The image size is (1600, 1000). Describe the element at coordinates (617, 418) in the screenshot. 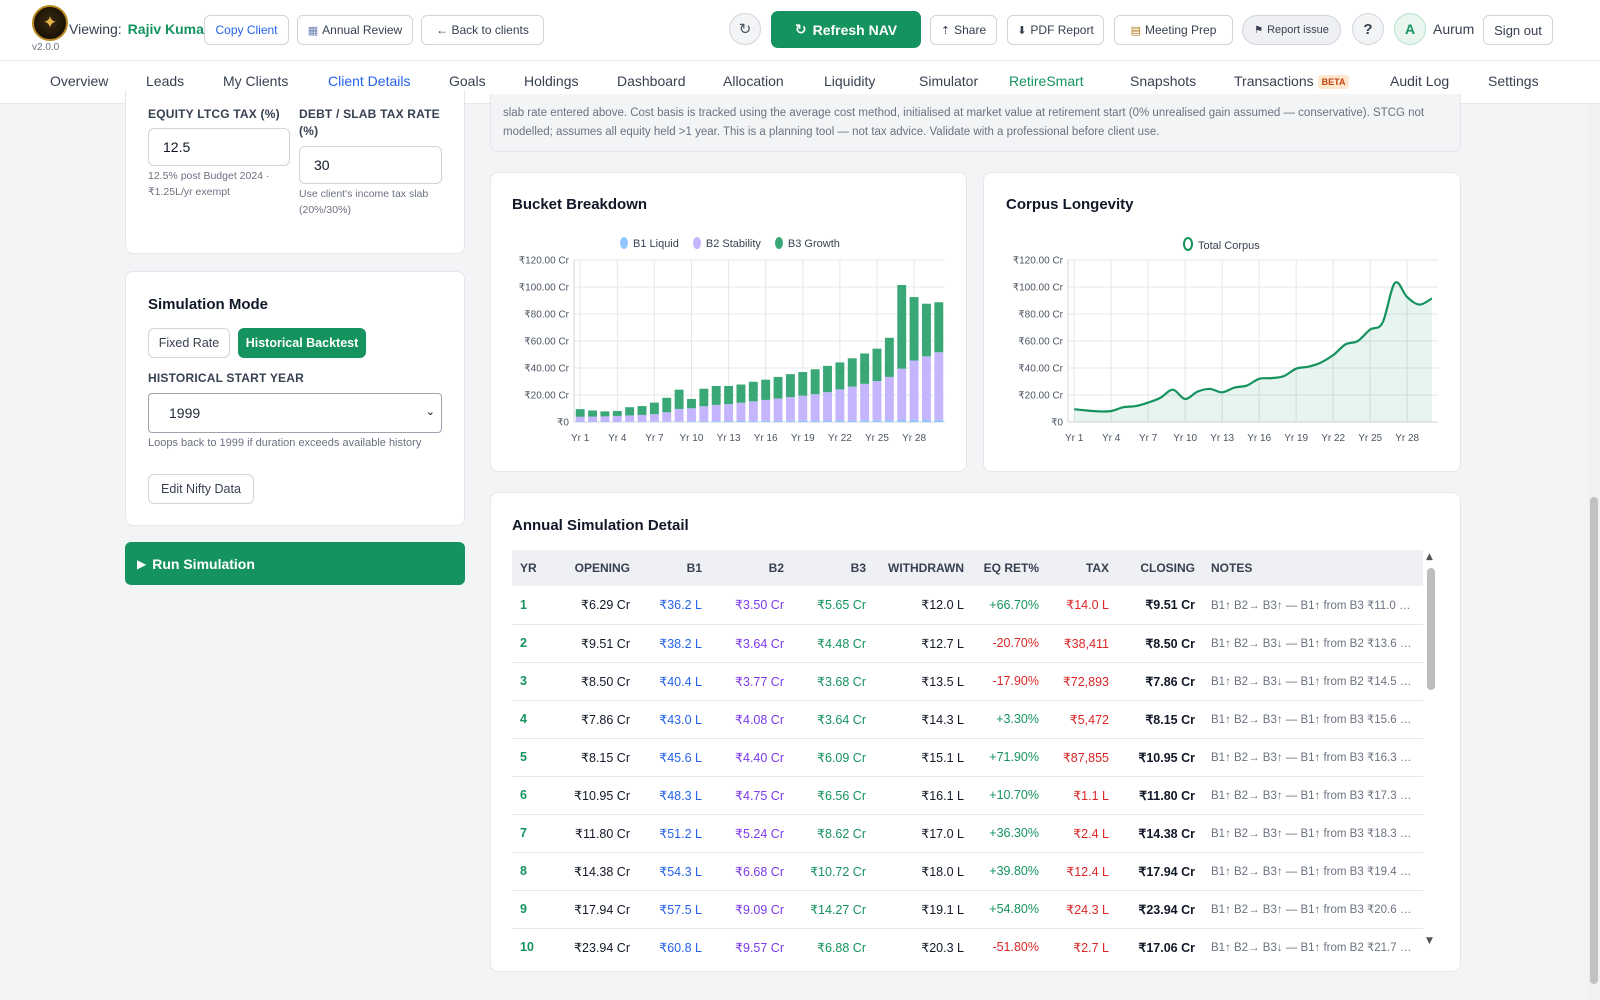

I see `bar-b2-stability` at that location.